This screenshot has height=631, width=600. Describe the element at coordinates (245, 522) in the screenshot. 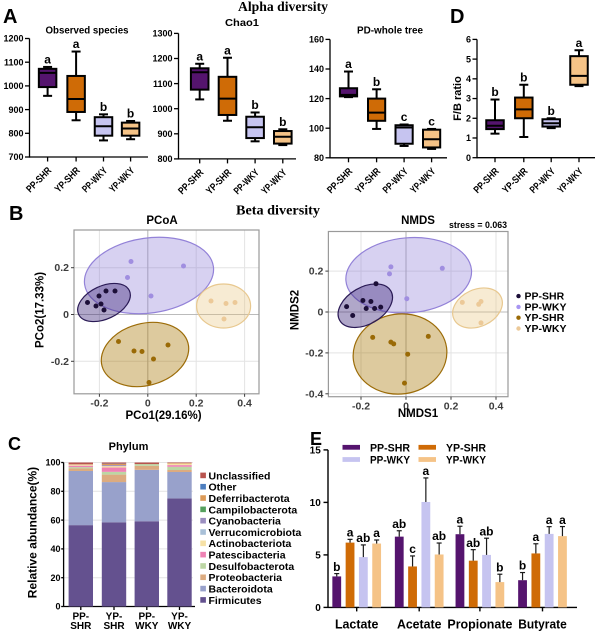

I see `svg-text: Cyanobacteria` at that location.